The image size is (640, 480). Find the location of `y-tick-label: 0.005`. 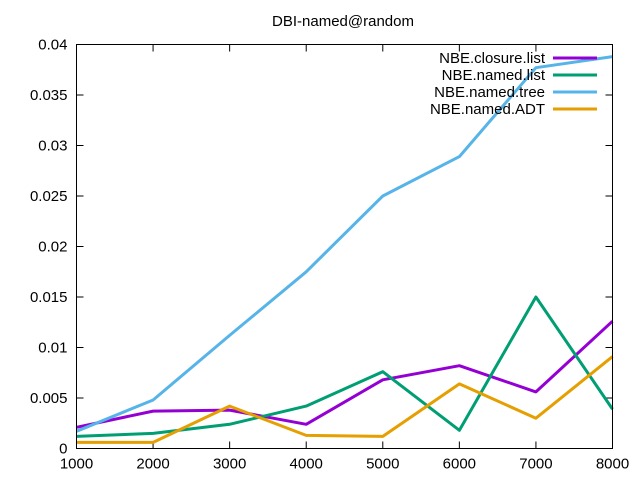

y-tick-label: 0.005 is located at coordinates (49, 398).